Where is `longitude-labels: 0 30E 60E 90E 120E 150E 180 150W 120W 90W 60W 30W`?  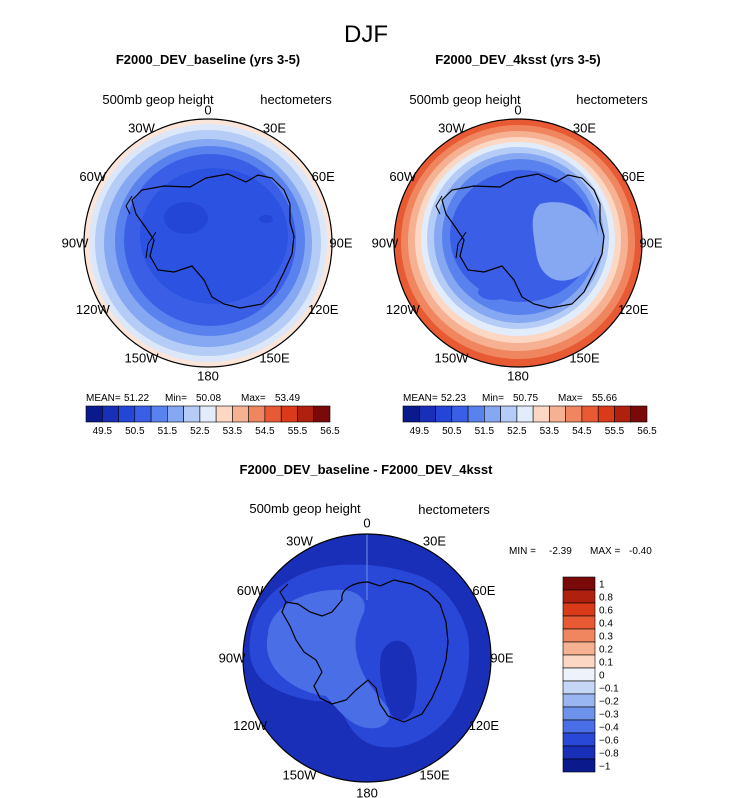
longitude-labels: 0 30E 60E 90E 120E 150E 180 150W 120W 90W 60W 30W is located at coordinates (366, 657).